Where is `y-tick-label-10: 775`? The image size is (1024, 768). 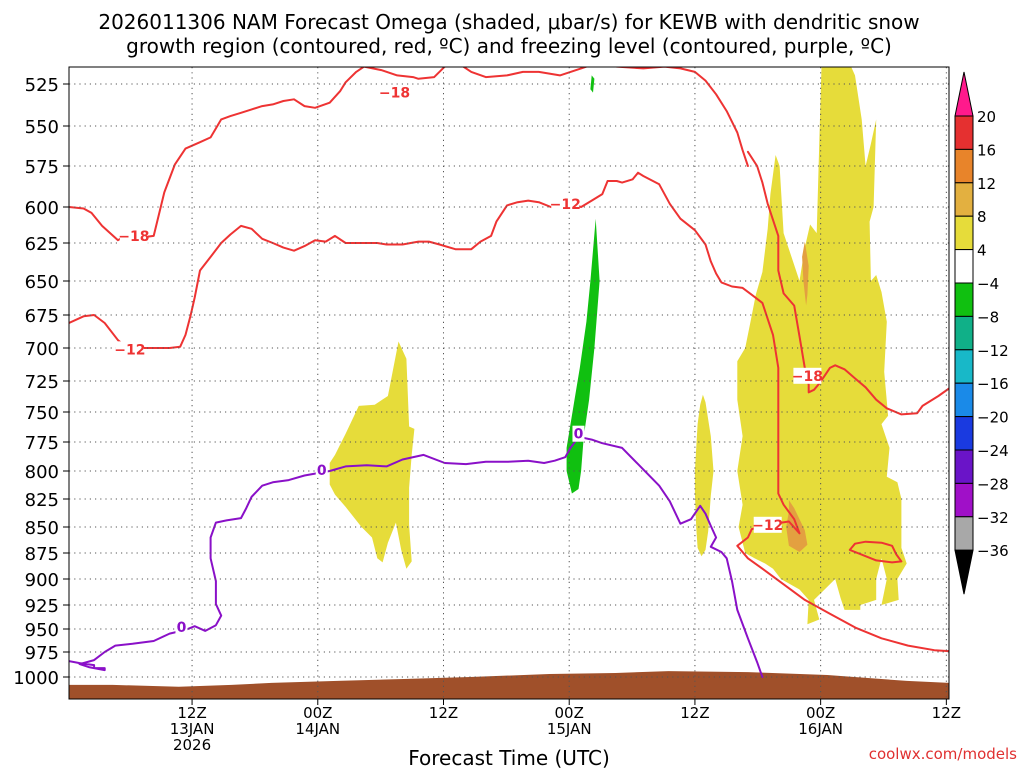 y-tick-label-10: 775 is located at coordinates (42, 443).